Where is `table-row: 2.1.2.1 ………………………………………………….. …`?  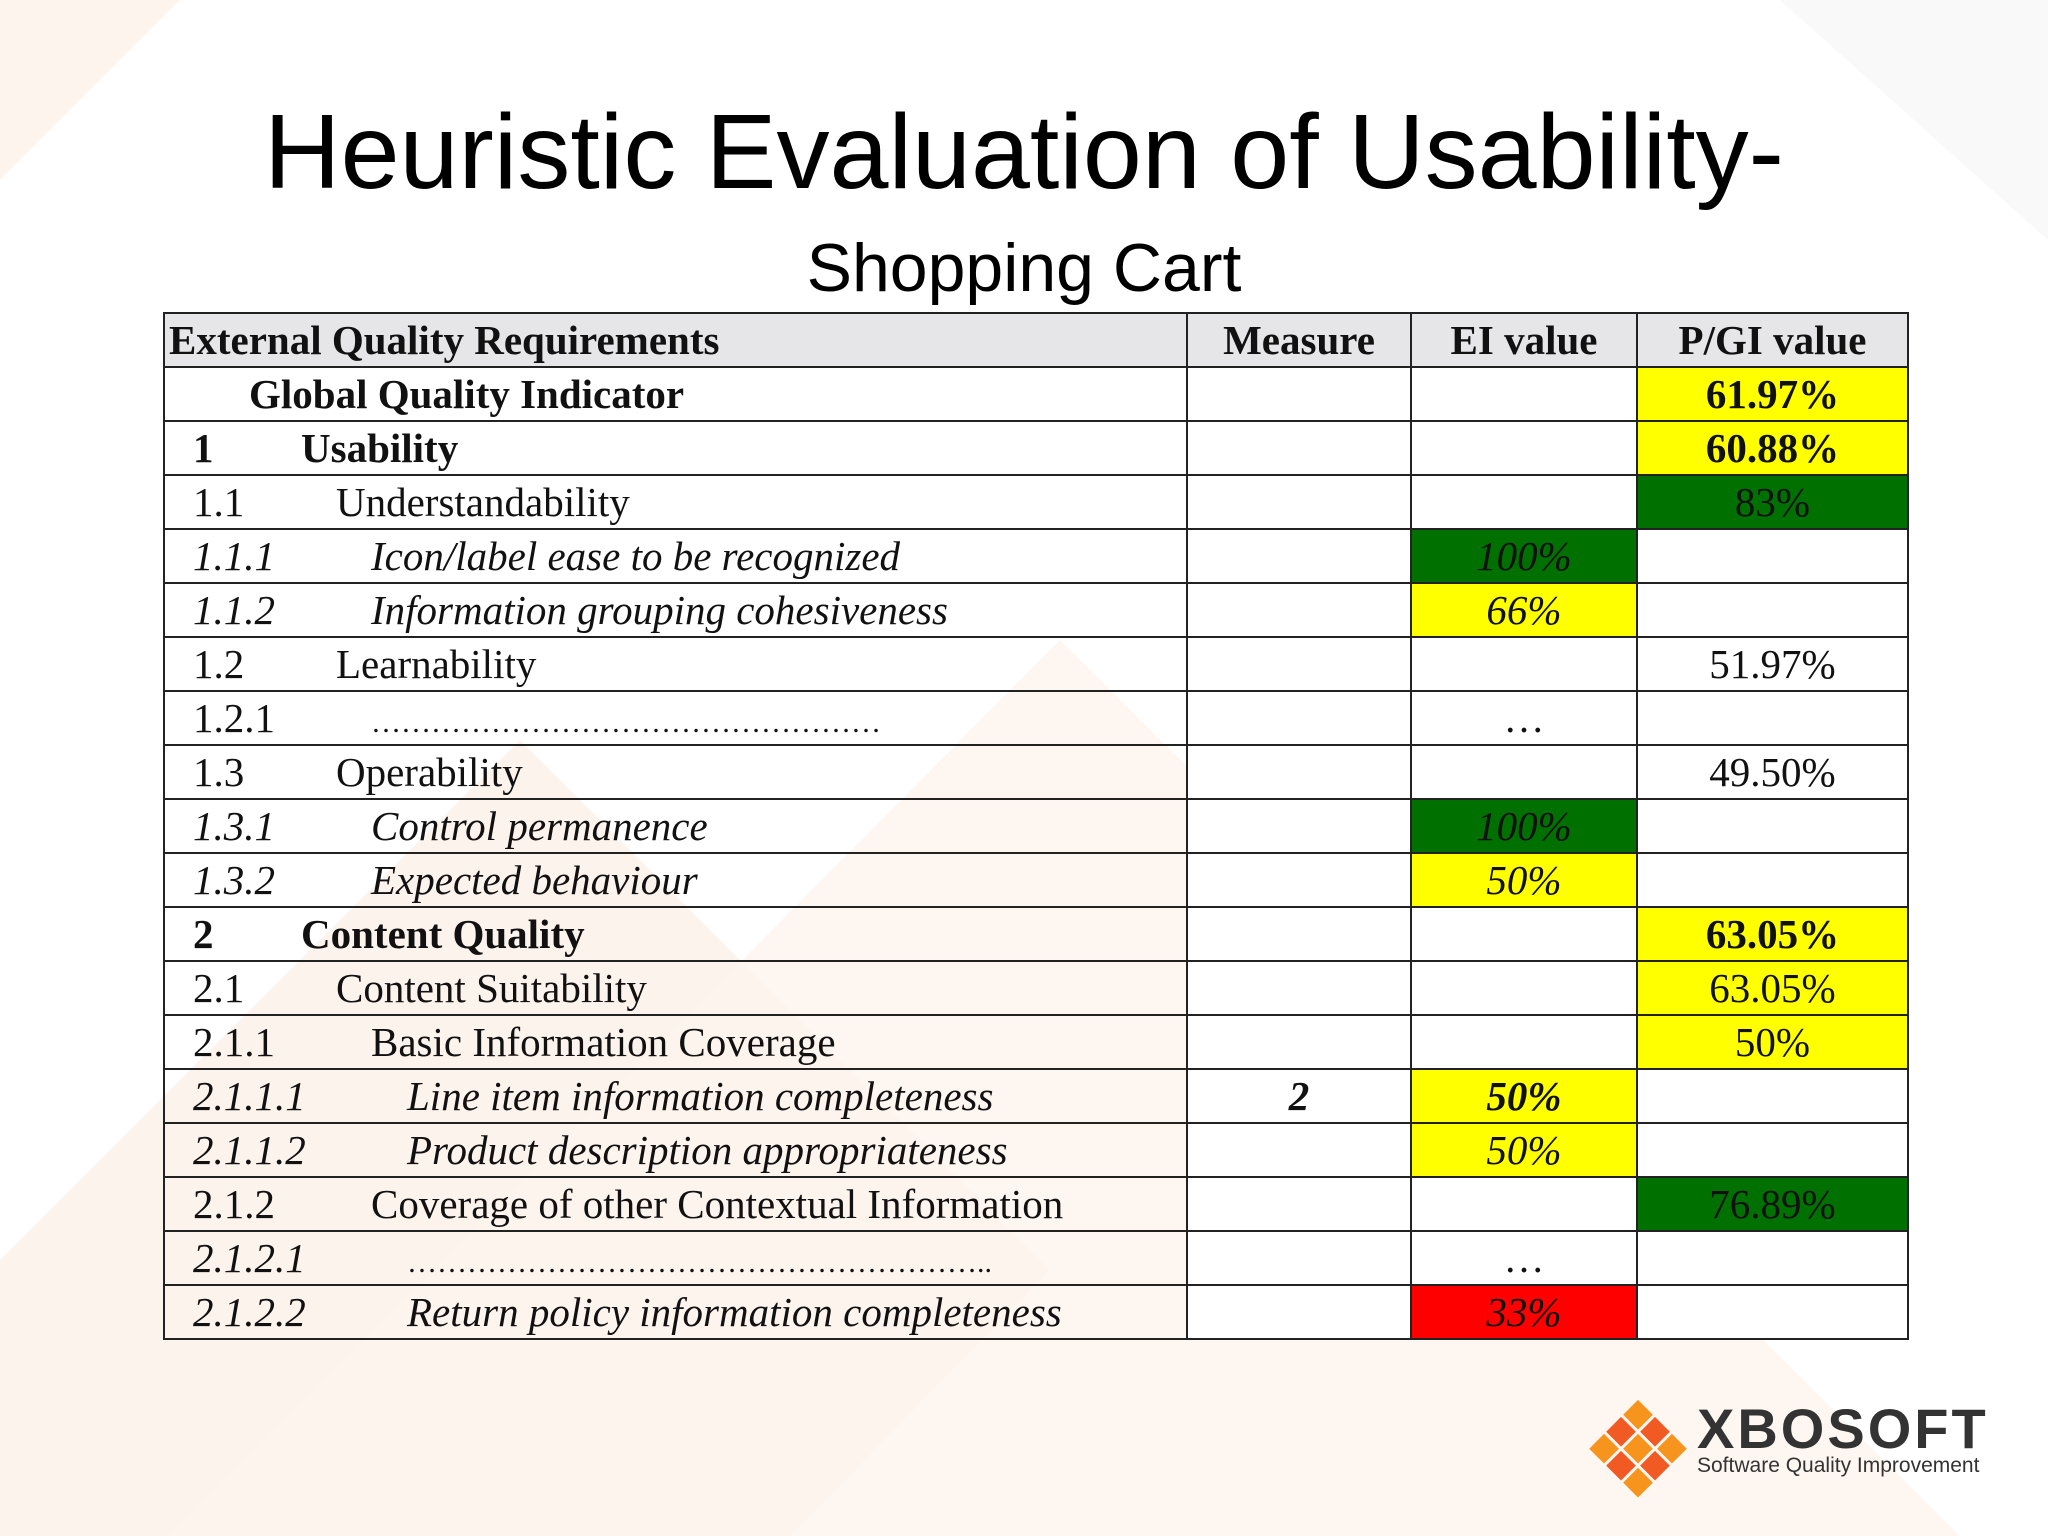 table-row: 2.1.2.1 ………………………………………………….. … is located at coordinates (1036, 1258).